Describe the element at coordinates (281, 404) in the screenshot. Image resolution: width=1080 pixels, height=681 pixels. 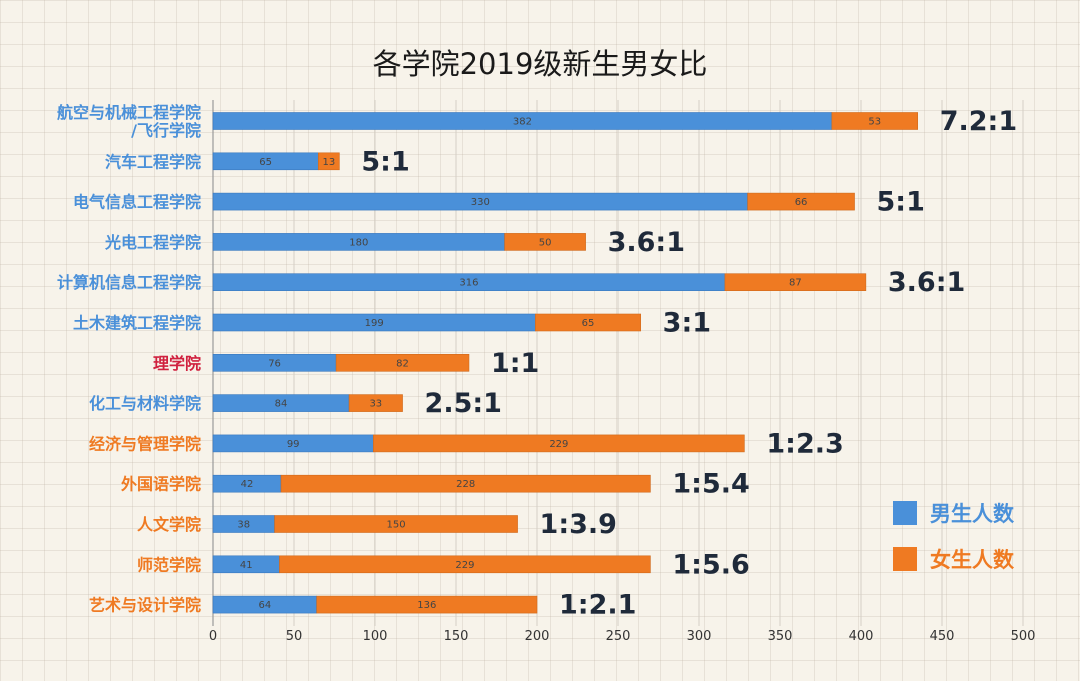
I see `bar-male-value: 84` at that location.